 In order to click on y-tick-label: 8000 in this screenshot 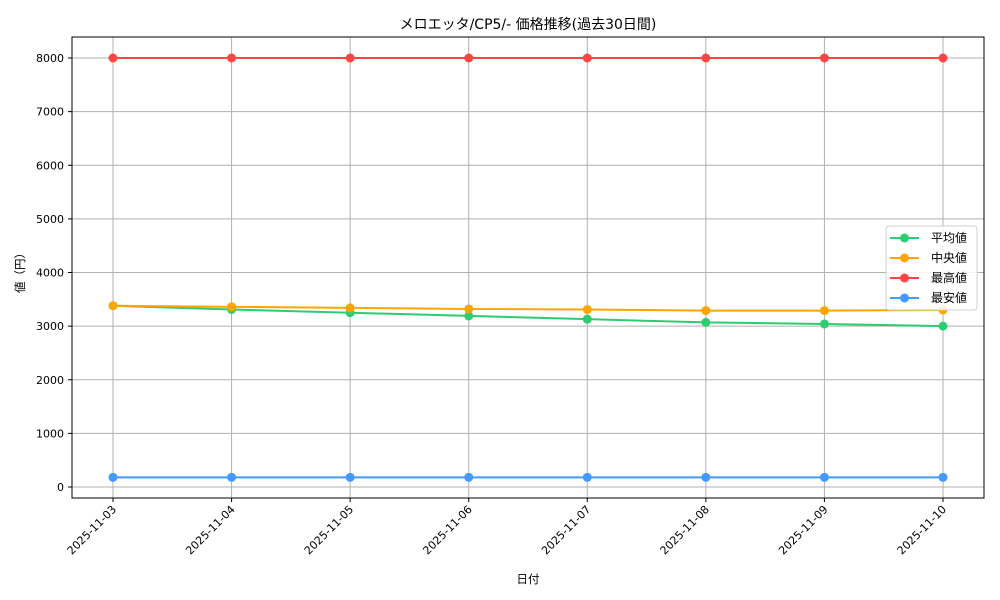, I will do `click(50, 58)`.